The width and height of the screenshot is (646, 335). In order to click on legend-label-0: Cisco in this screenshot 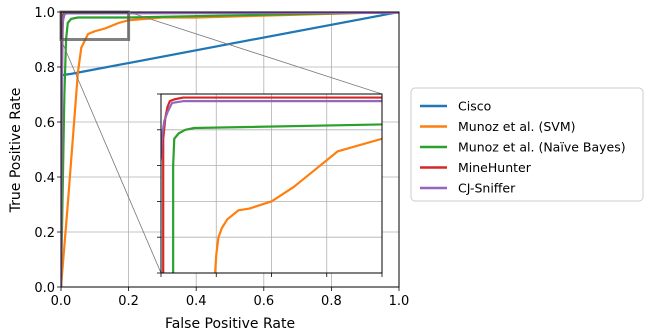, I will do `click(474, 106)`.